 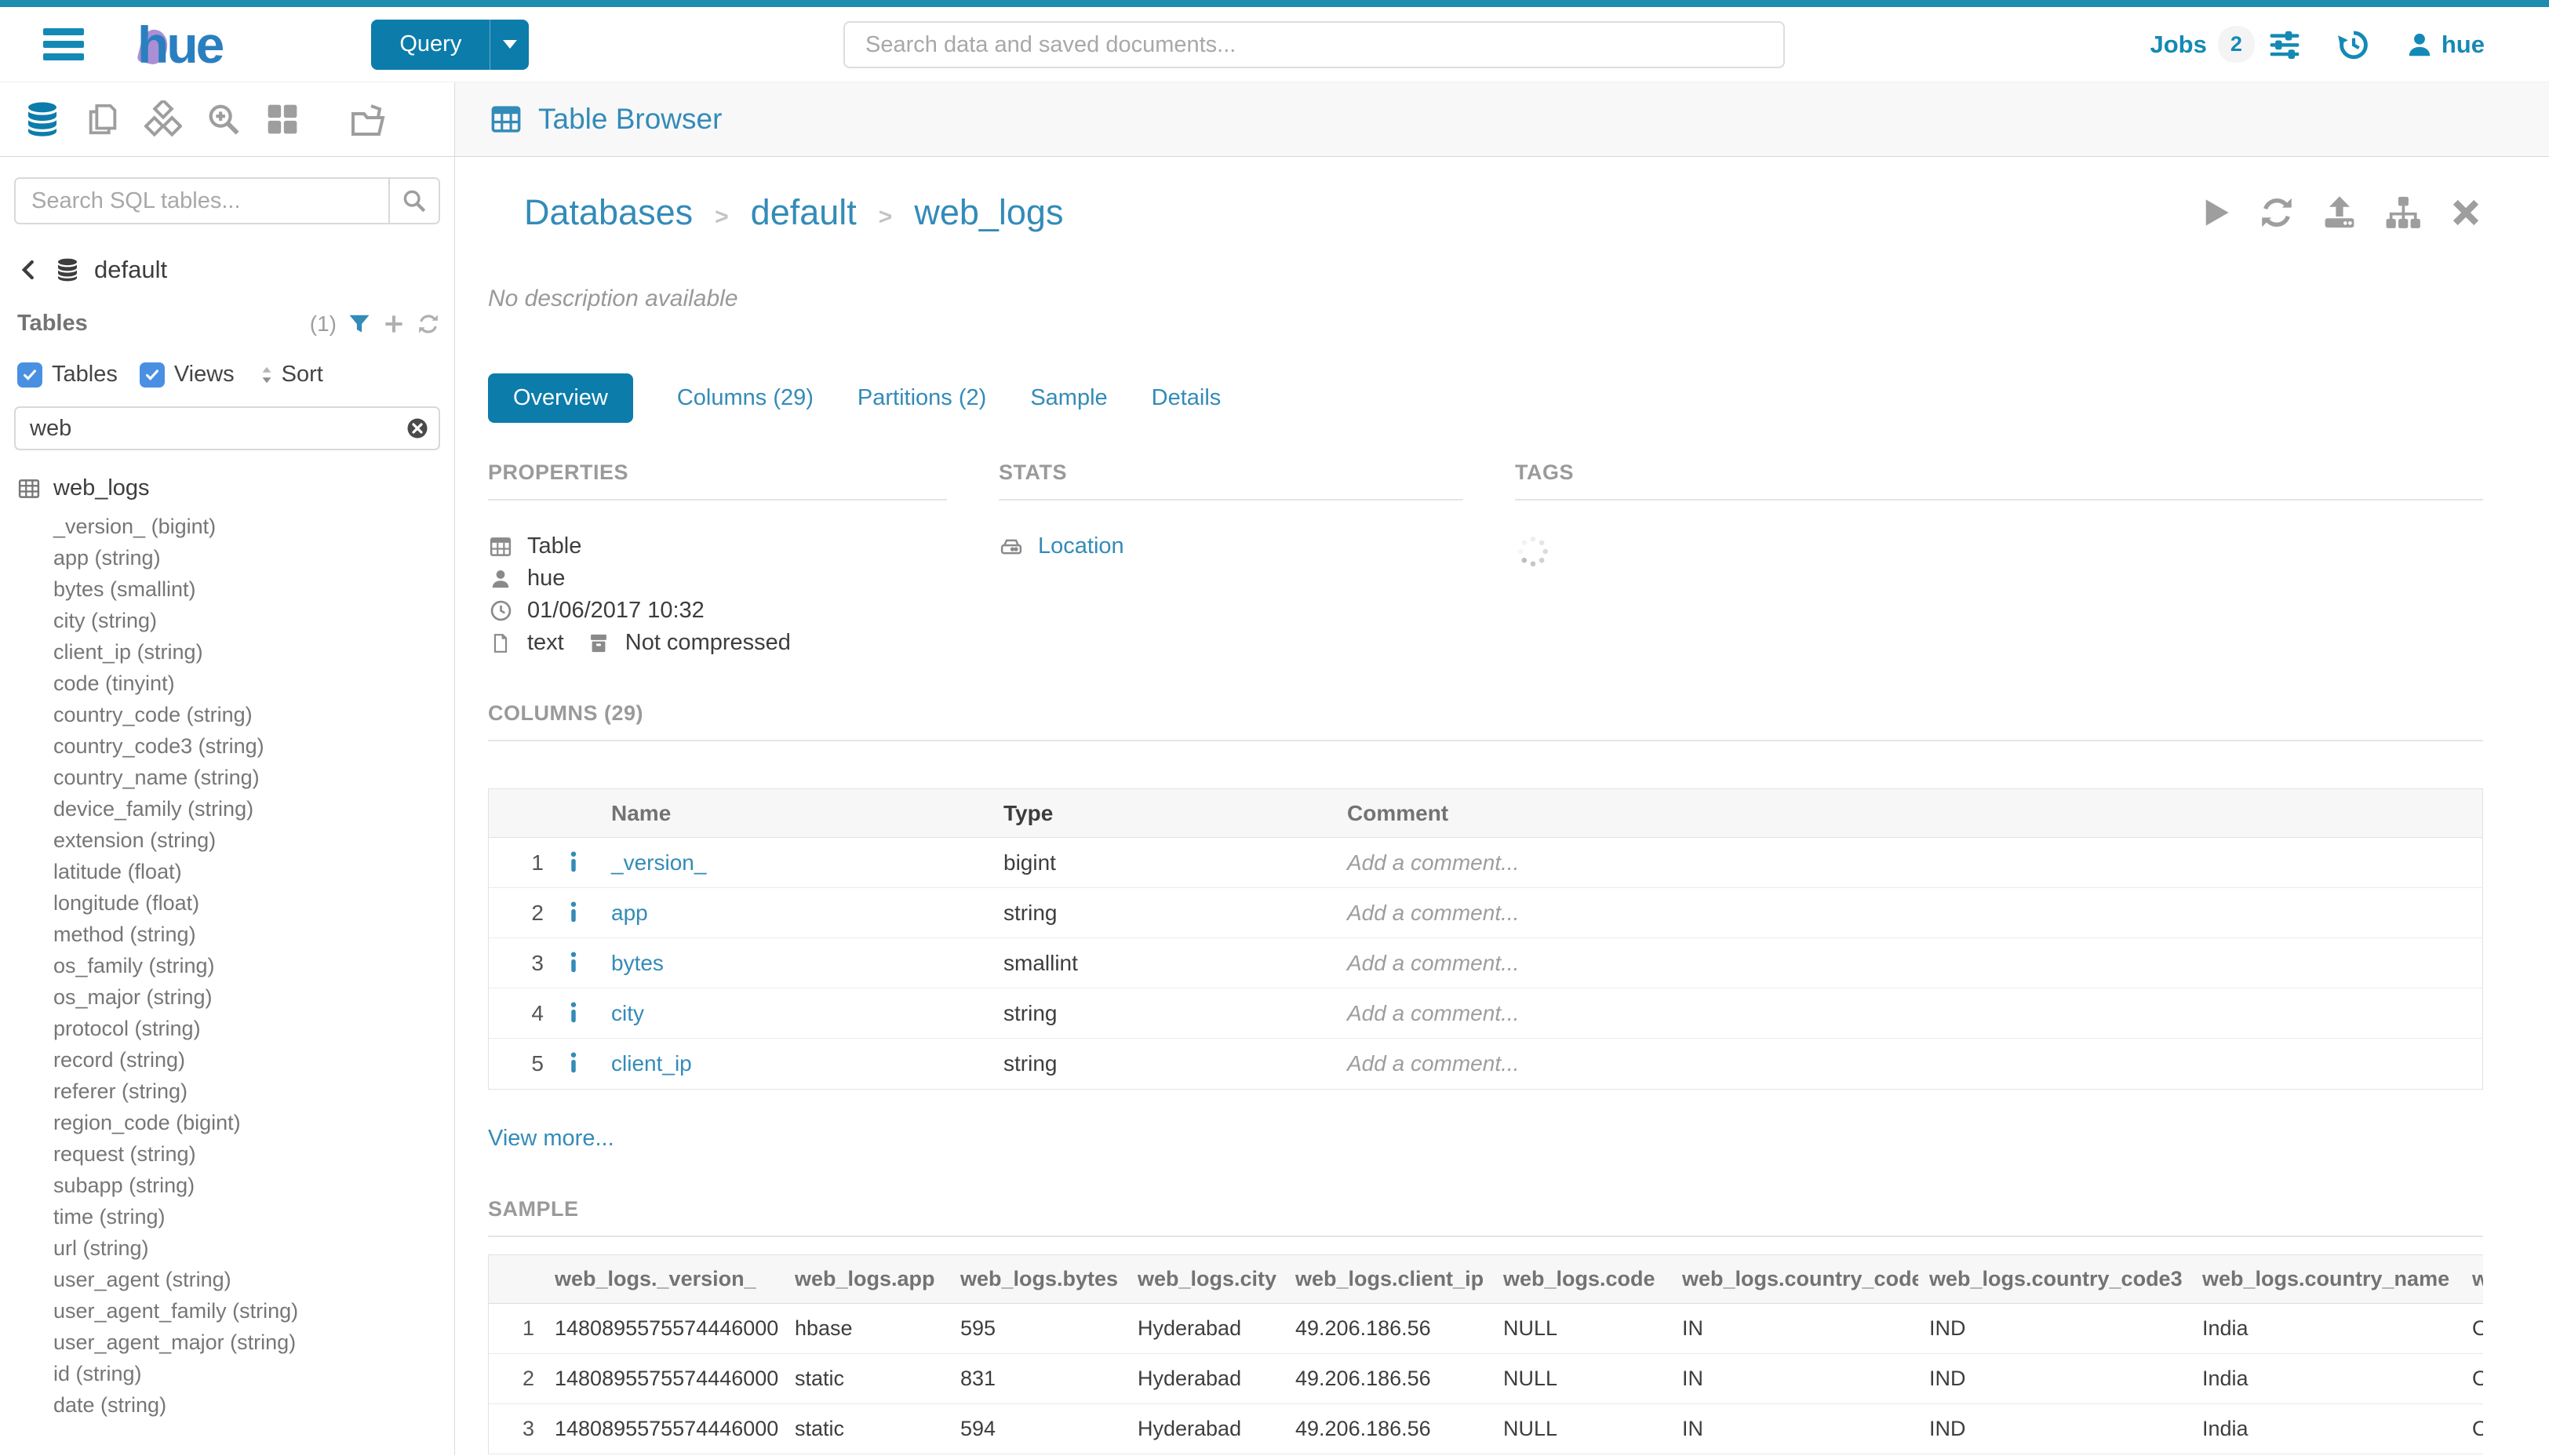 What do you see at coordinates (202, 201) in the screenshot?
I see `sidebar-search-input` at bounding box center [202, 201].